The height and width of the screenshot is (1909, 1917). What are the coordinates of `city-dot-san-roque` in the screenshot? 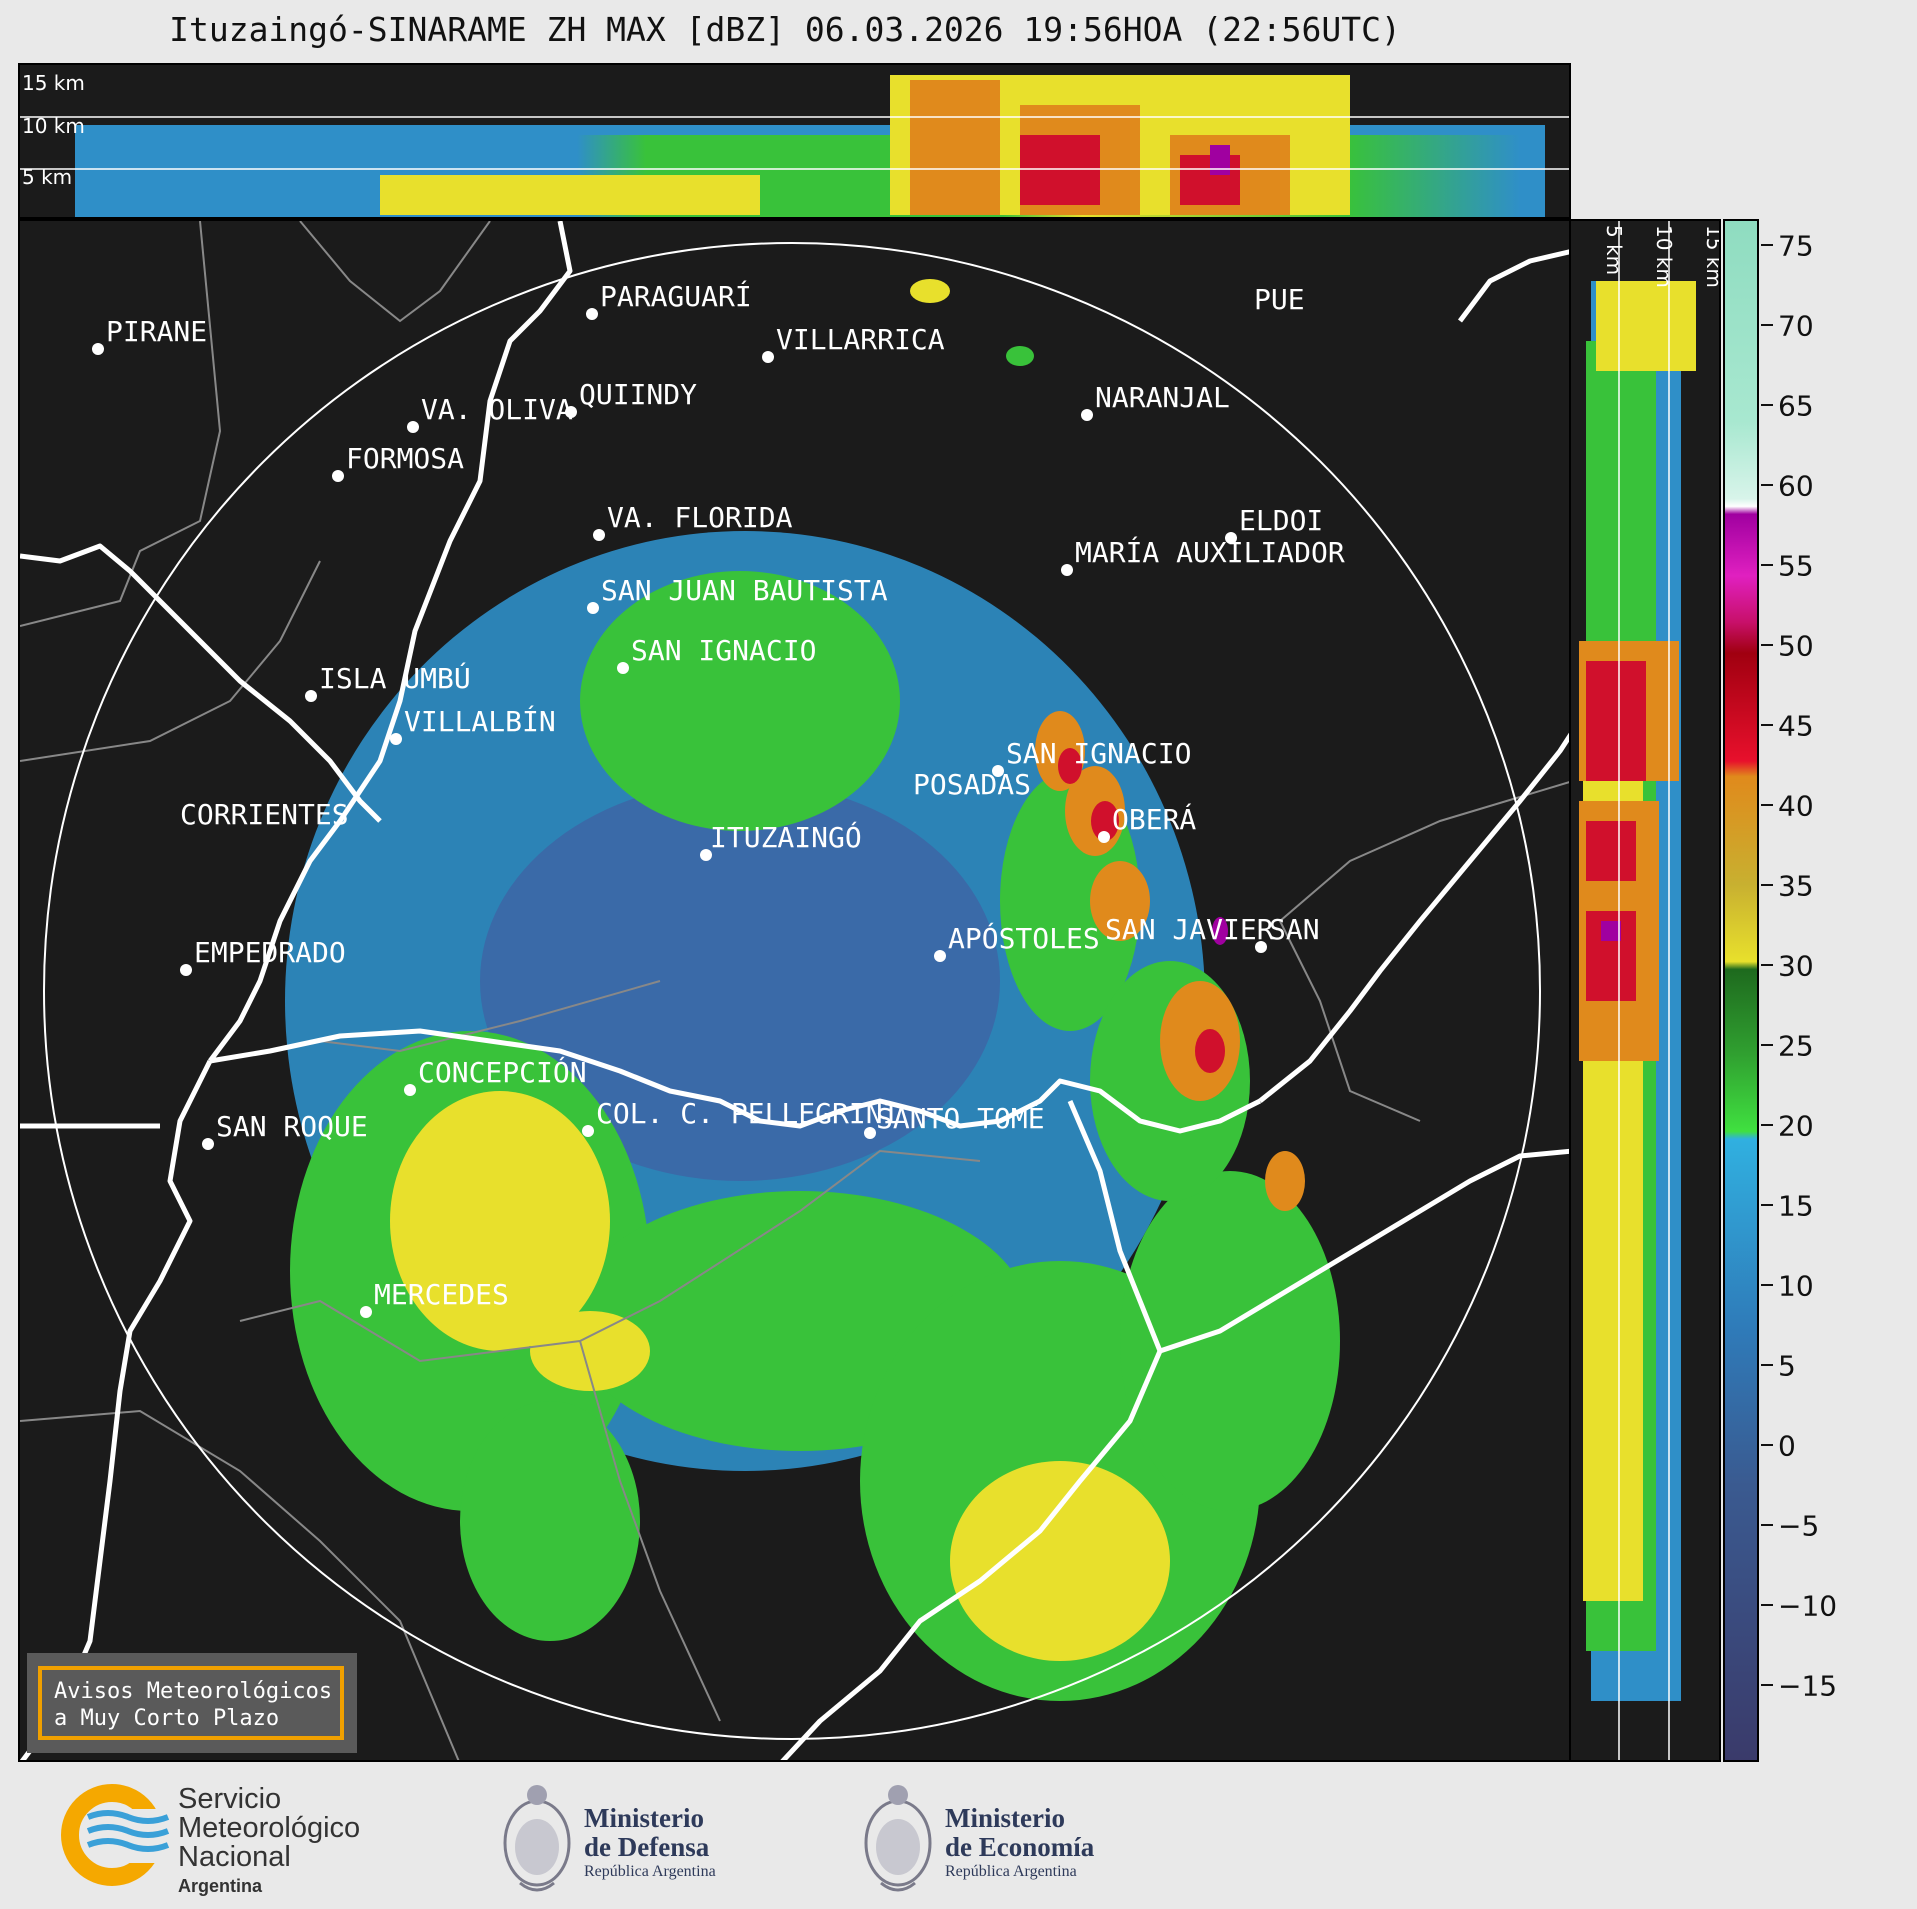 It's located at (208, 1144).